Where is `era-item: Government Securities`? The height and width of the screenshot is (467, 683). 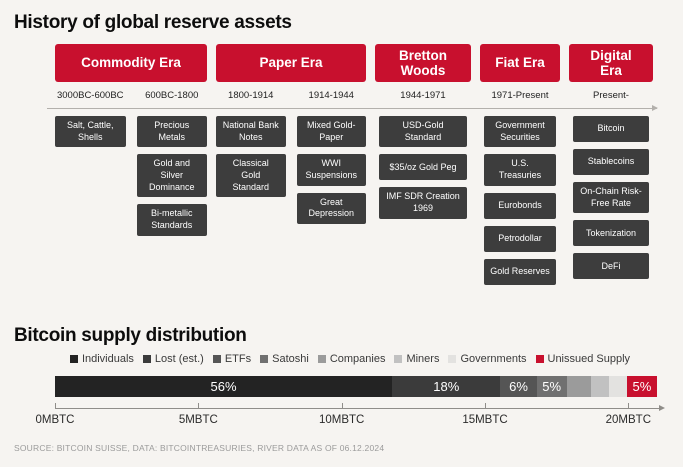 era-item: Government Securities is located at coordinates (520, 132).